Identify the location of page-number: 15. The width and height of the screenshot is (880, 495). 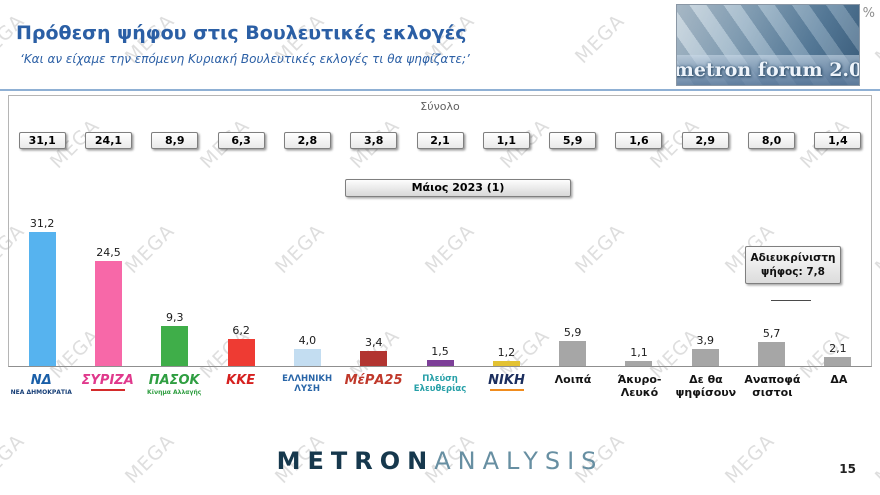
(847, 469).